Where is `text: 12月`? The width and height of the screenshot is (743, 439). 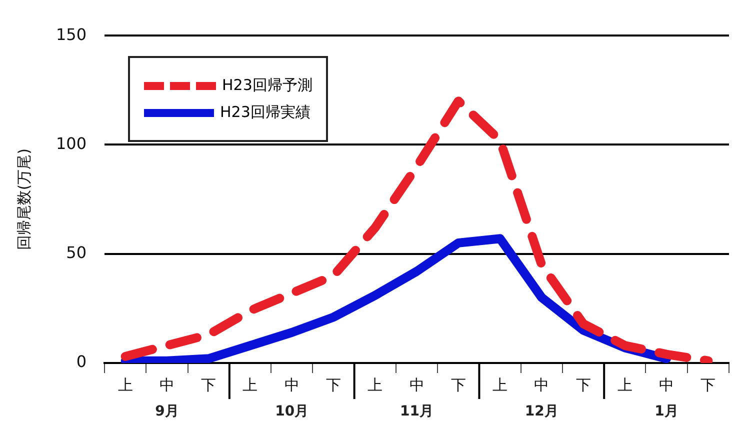
text: 12月 is located at coordinates (541, 412).